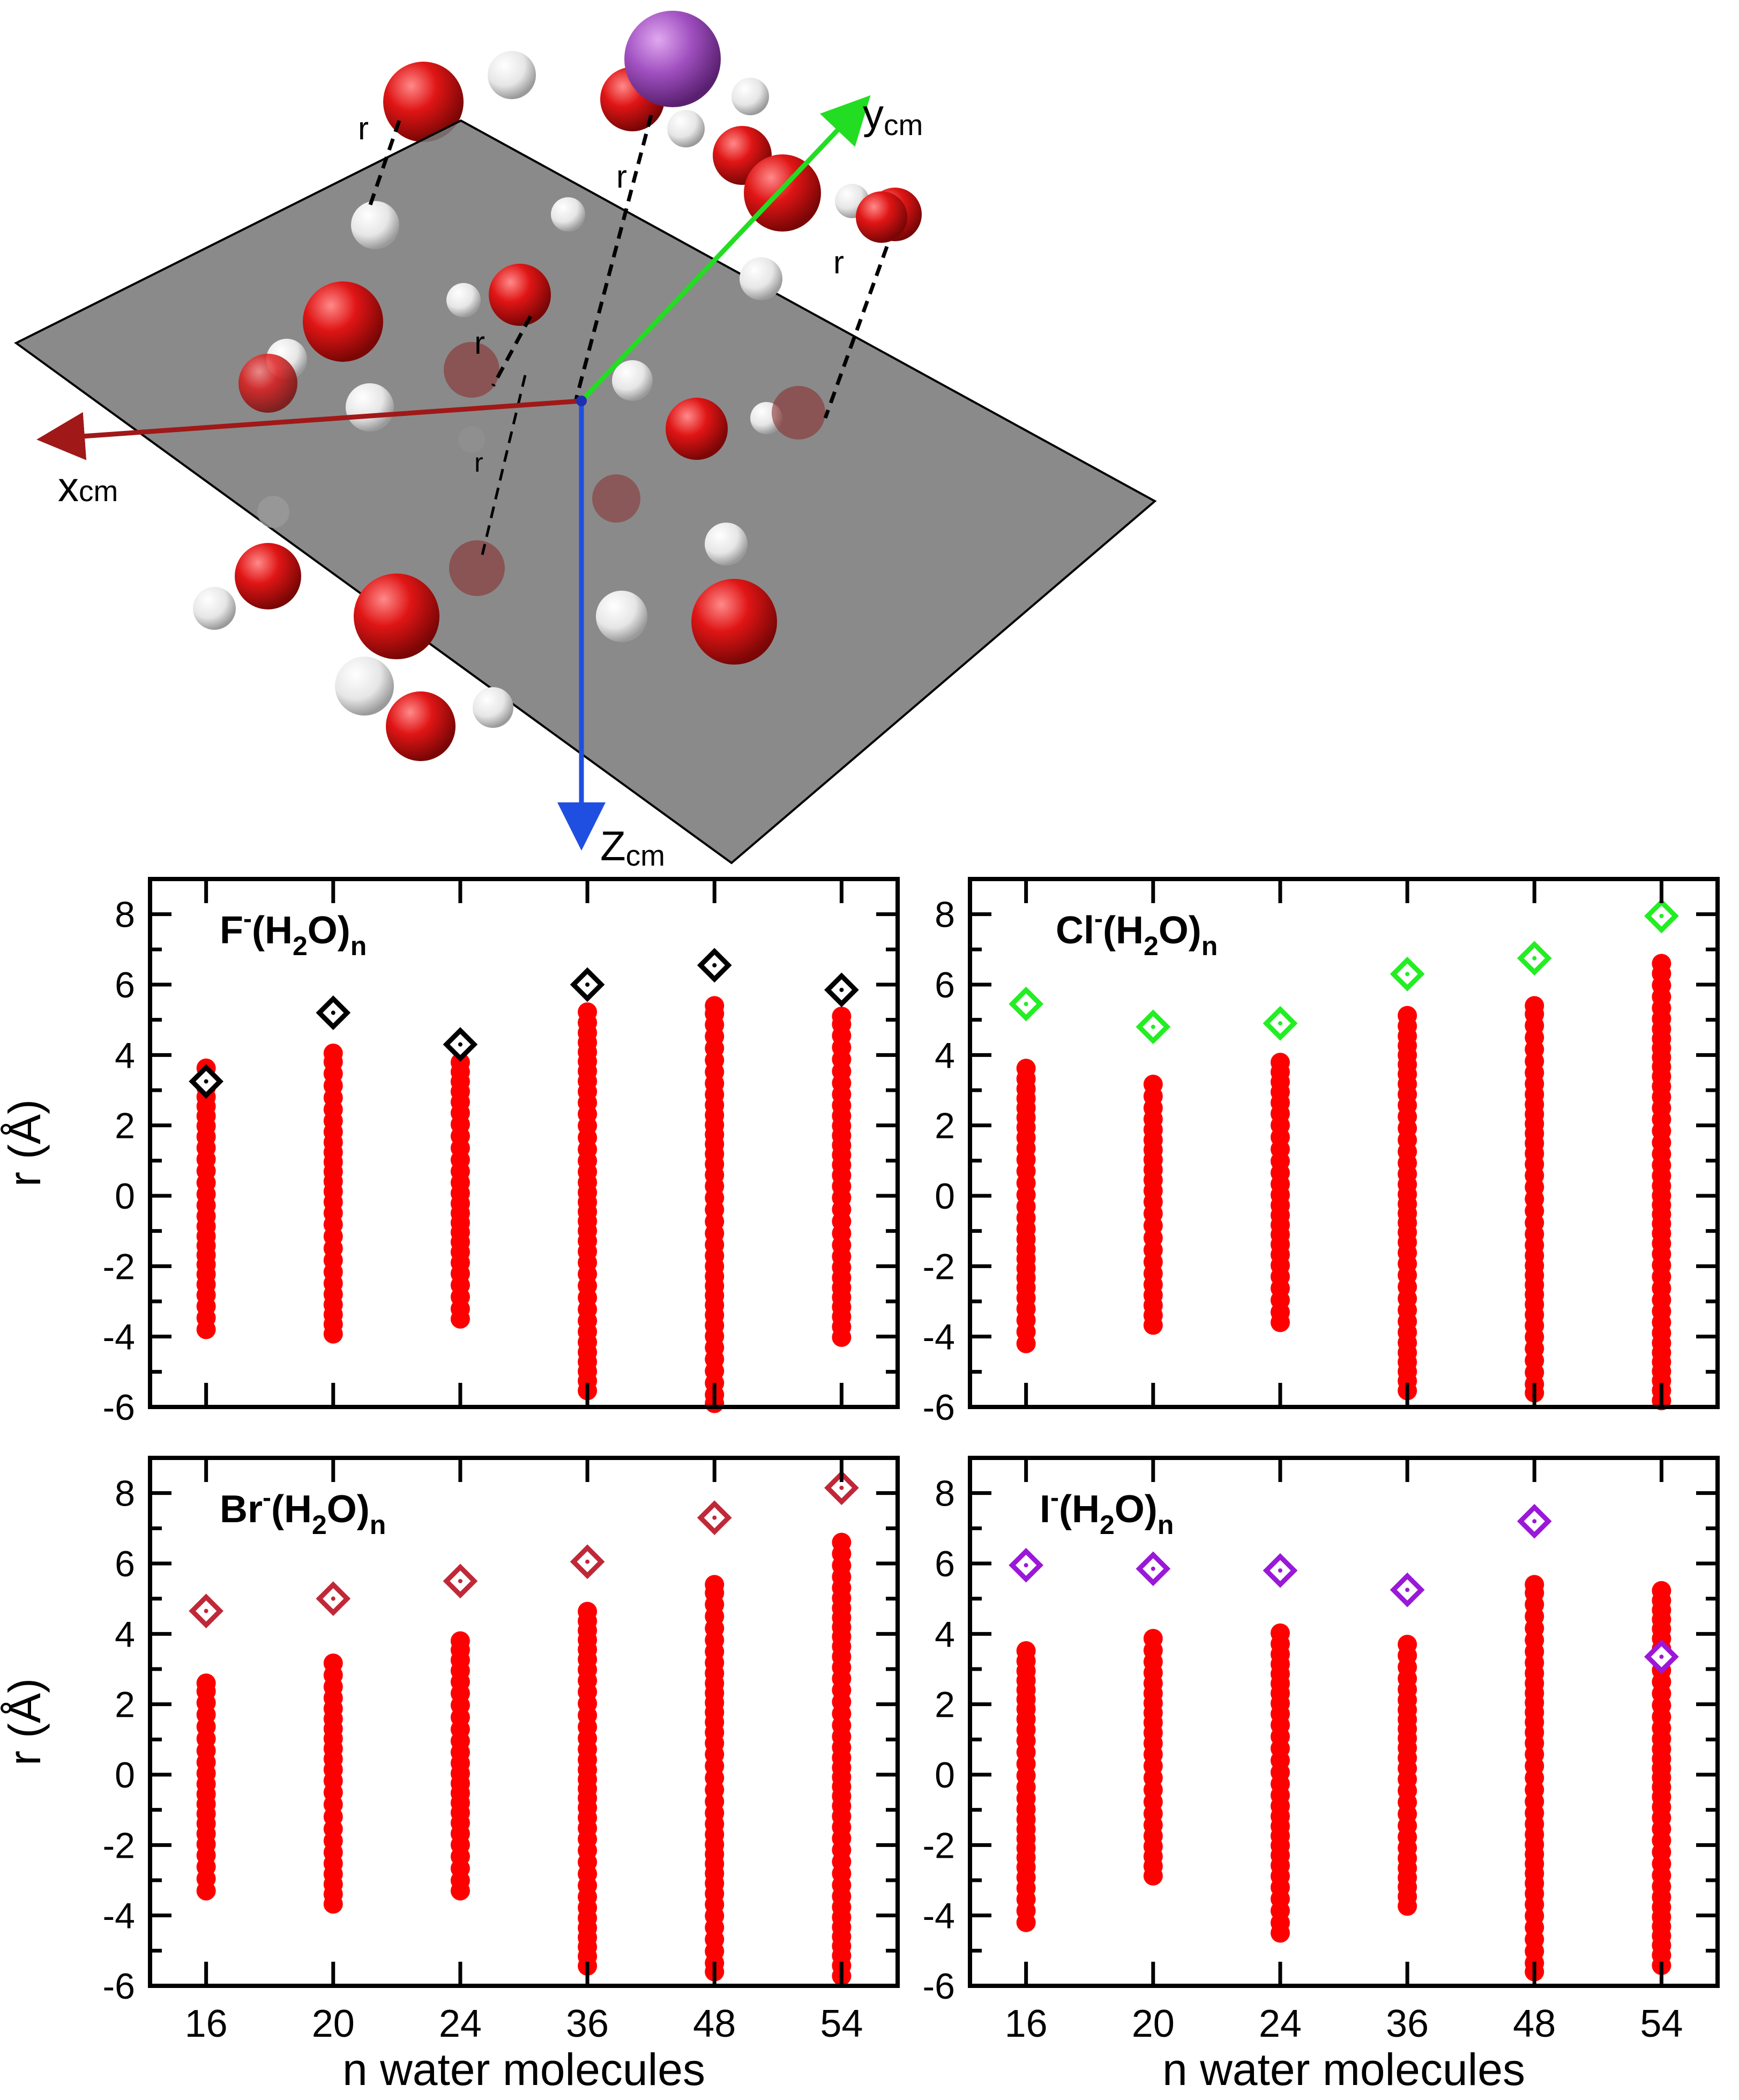  Describe the element at coordinates (725, 249) in the screenshot. I see `y-axis-arrow` at that location.